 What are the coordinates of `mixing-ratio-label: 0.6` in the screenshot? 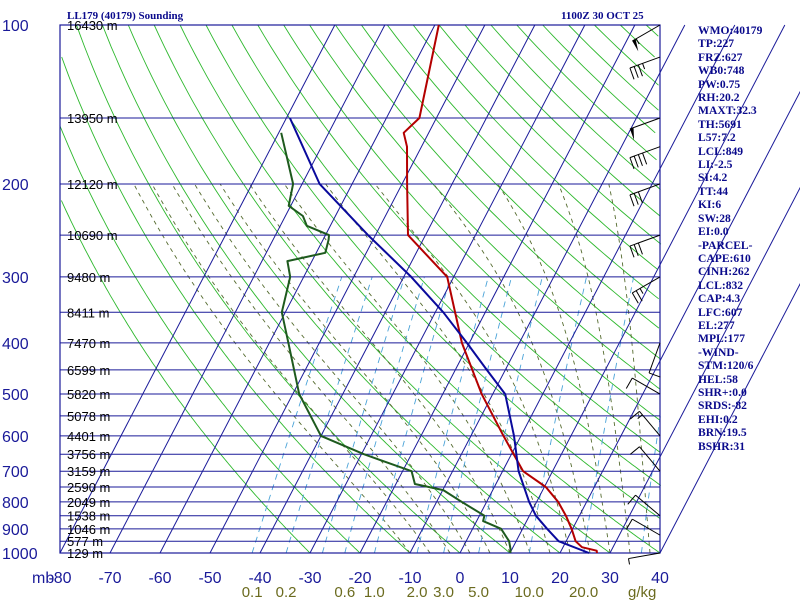 It's located at (344, 592).